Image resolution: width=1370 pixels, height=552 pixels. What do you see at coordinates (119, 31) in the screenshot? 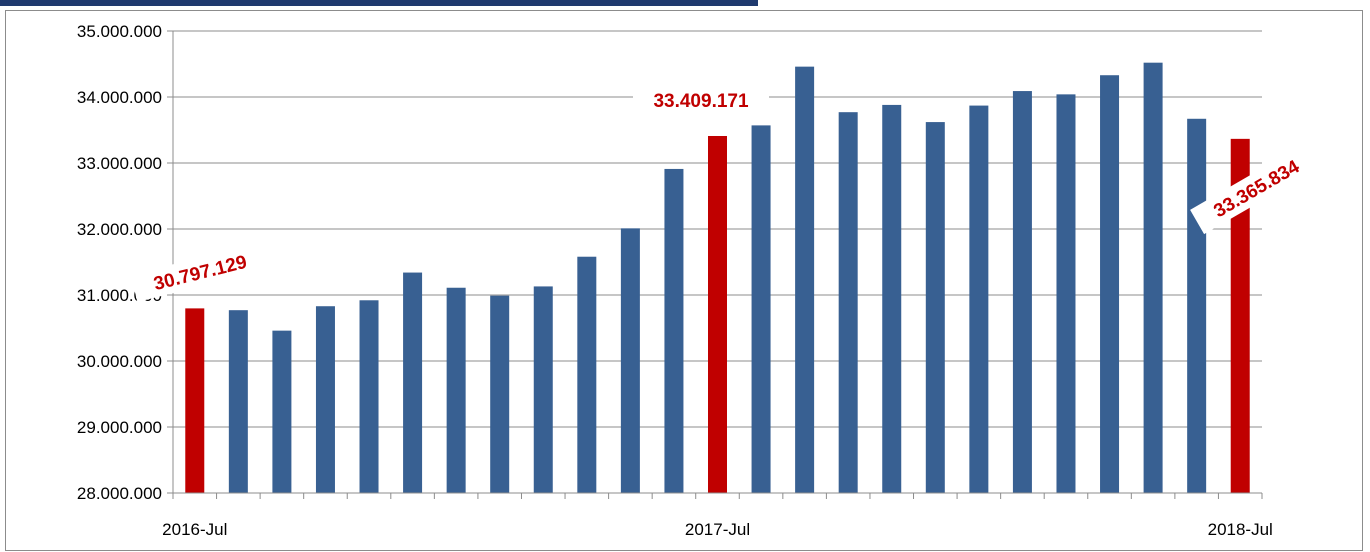
I see `y-tick-label: 35.000.000` at bounding box center [119, 31].